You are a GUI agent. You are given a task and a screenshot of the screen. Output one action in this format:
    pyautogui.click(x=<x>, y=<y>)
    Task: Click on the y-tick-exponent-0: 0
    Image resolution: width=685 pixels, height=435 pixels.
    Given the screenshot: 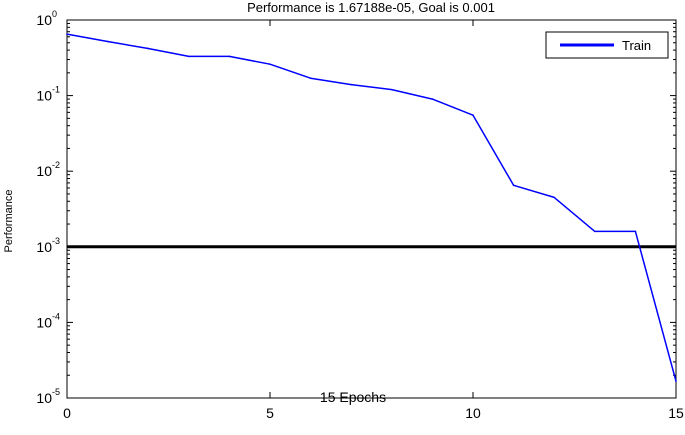 What is the action you would take?
    pyautogui.click(x=54, y=14)
    